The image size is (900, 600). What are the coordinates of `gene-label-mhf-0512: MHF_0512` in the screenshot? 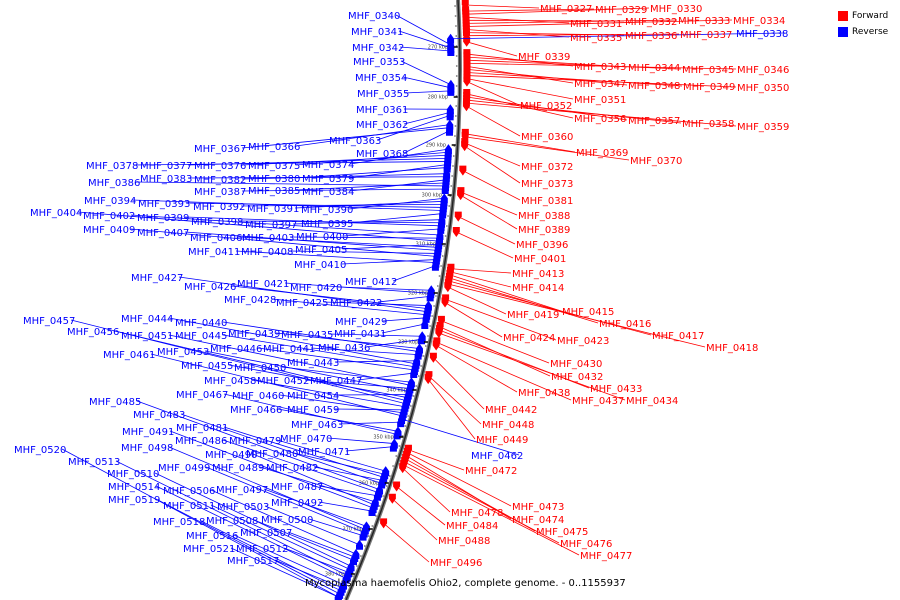 It's located at (262, 549).